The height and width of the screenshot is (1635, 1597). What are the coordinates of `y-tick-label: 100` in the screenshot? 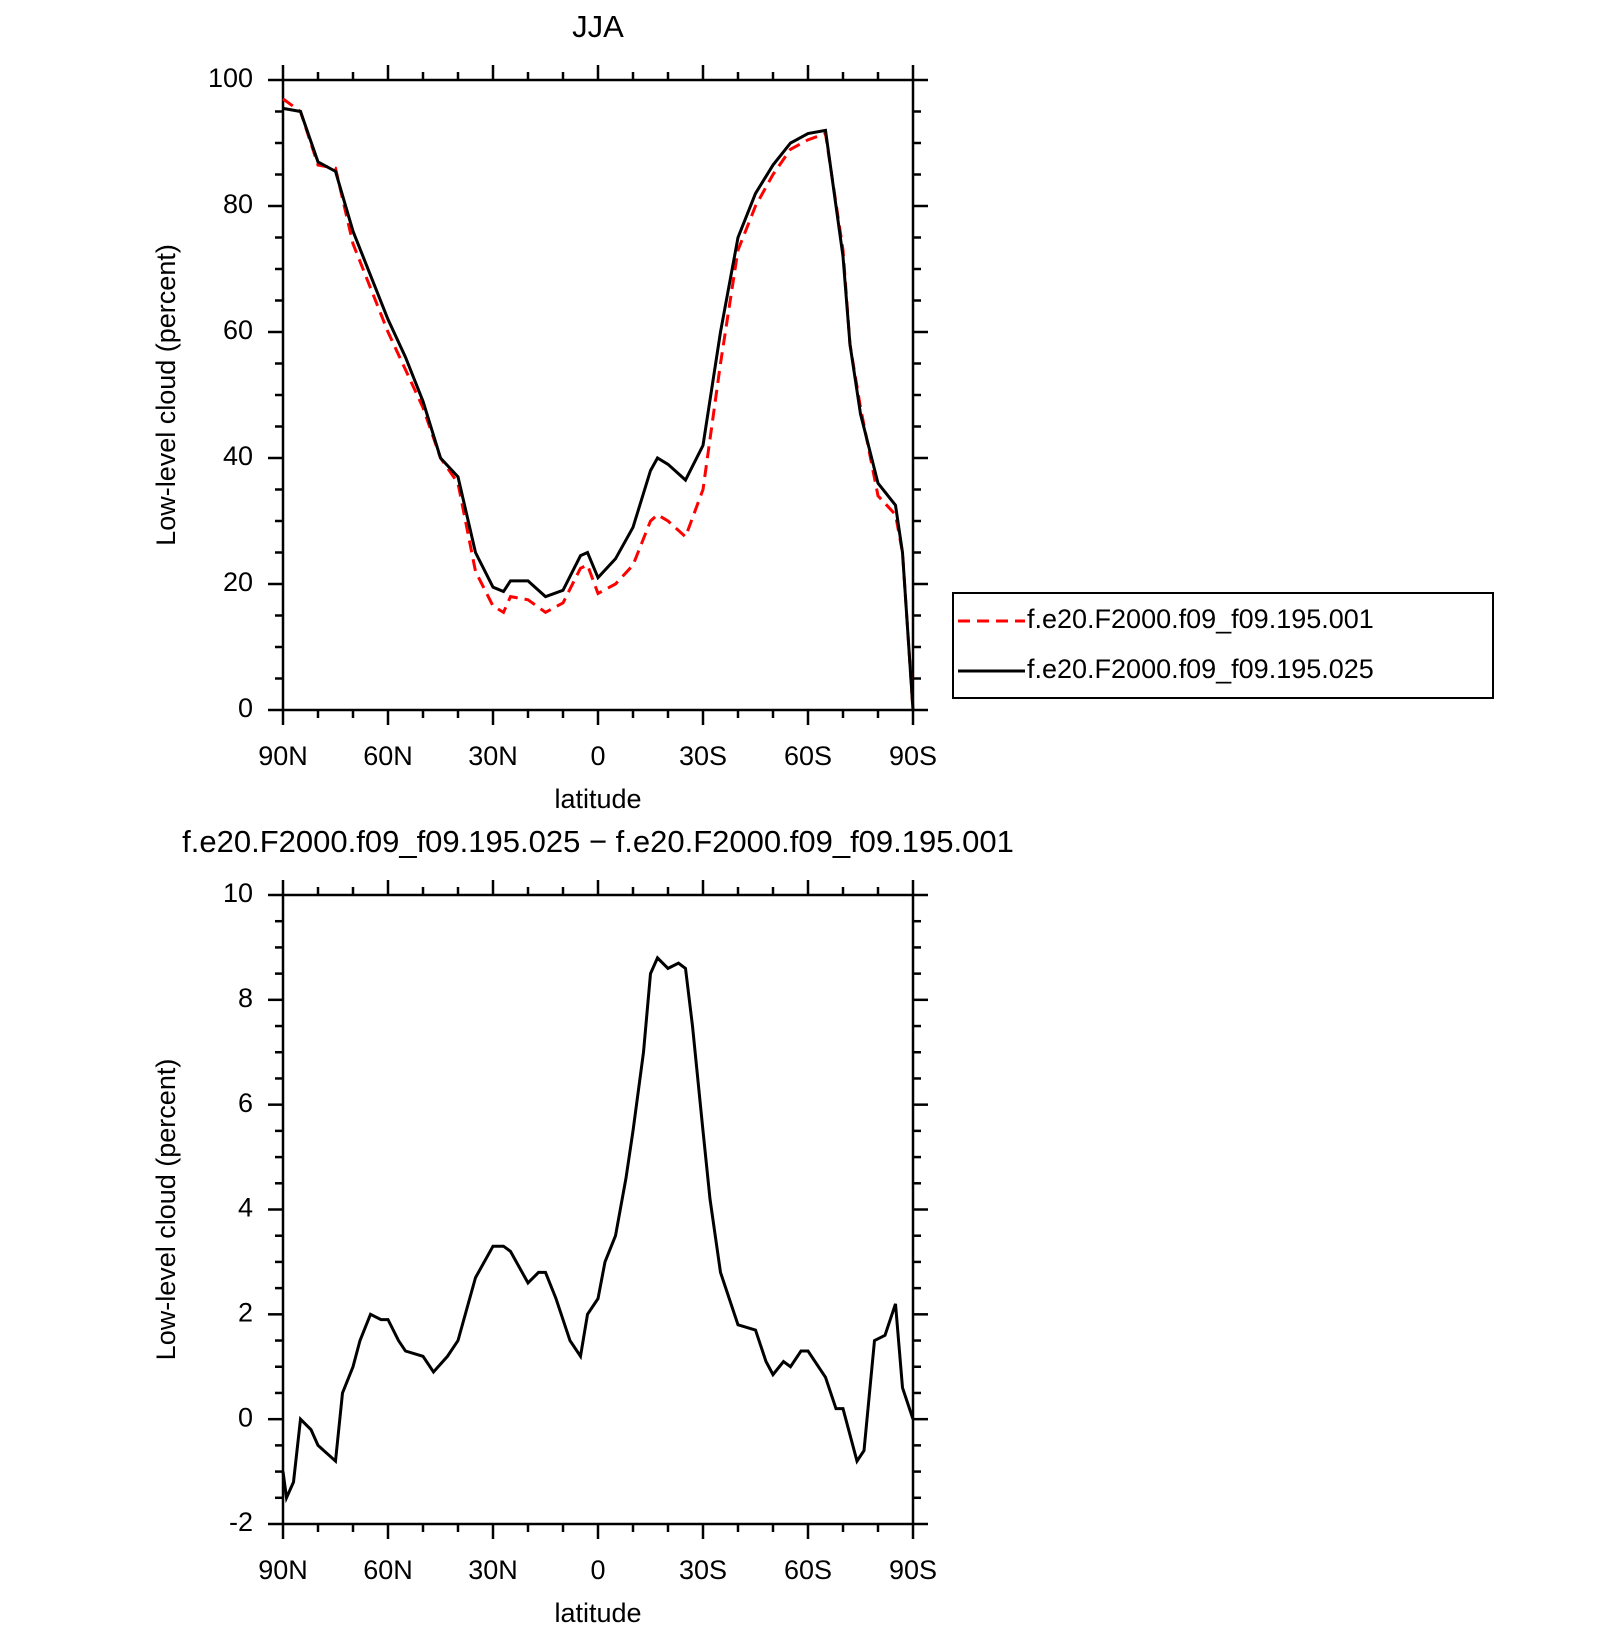 It's located at (230, 78).